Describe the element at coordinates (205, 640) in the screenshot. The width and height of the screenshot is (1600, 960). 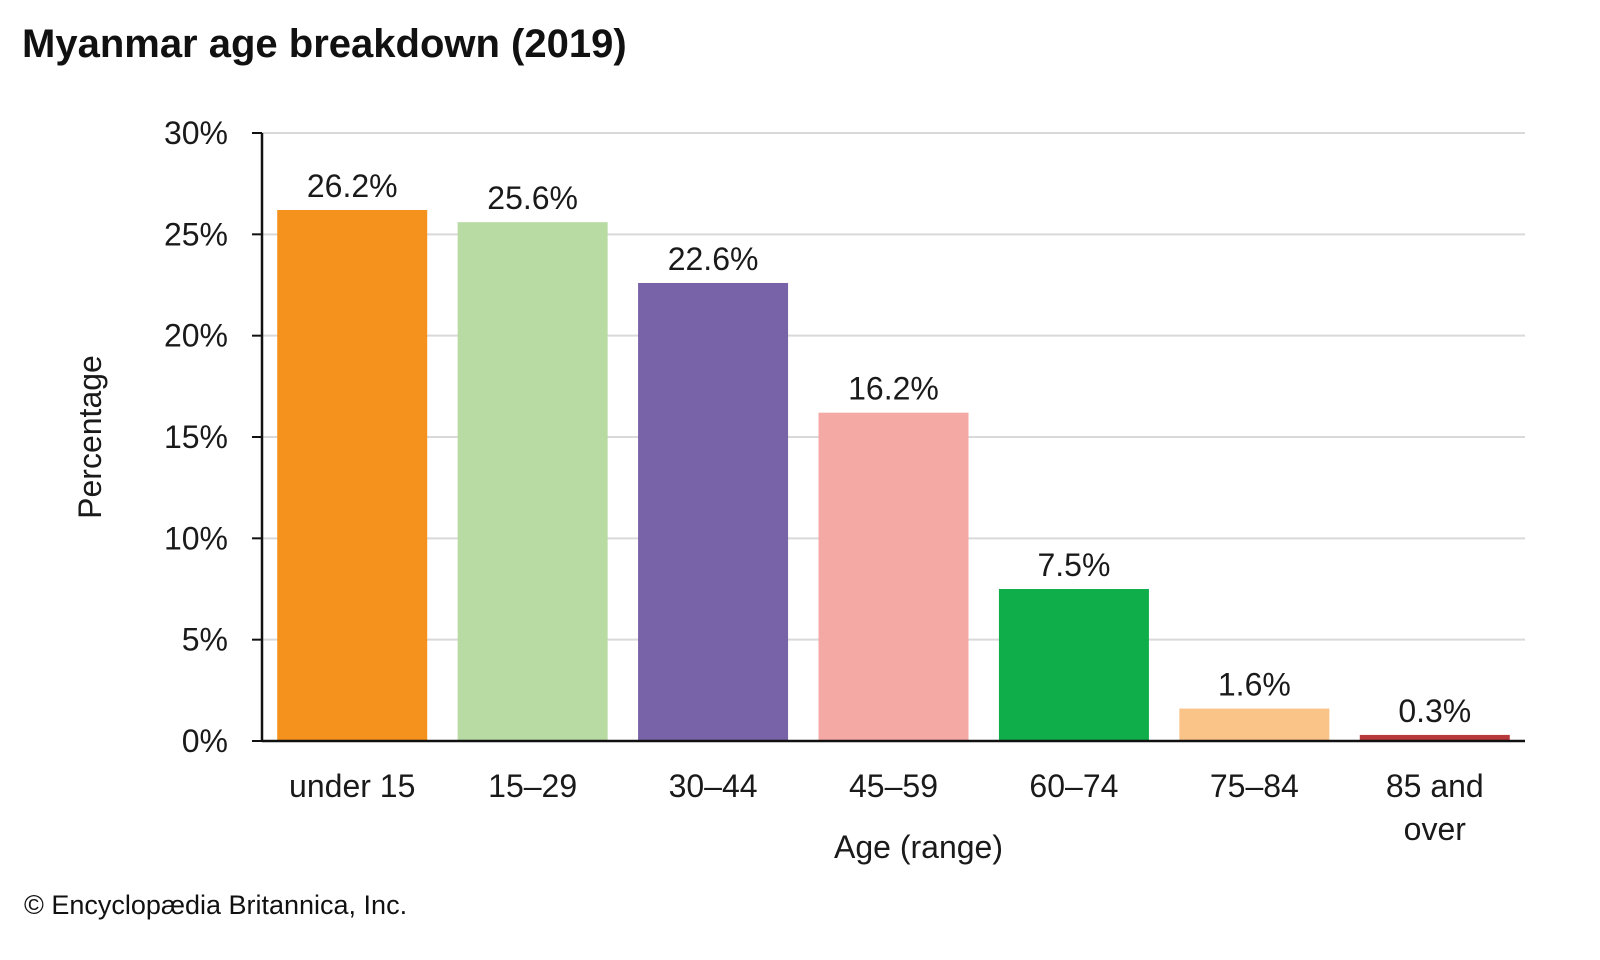
I see `y-tick-label: 5%` at that location.